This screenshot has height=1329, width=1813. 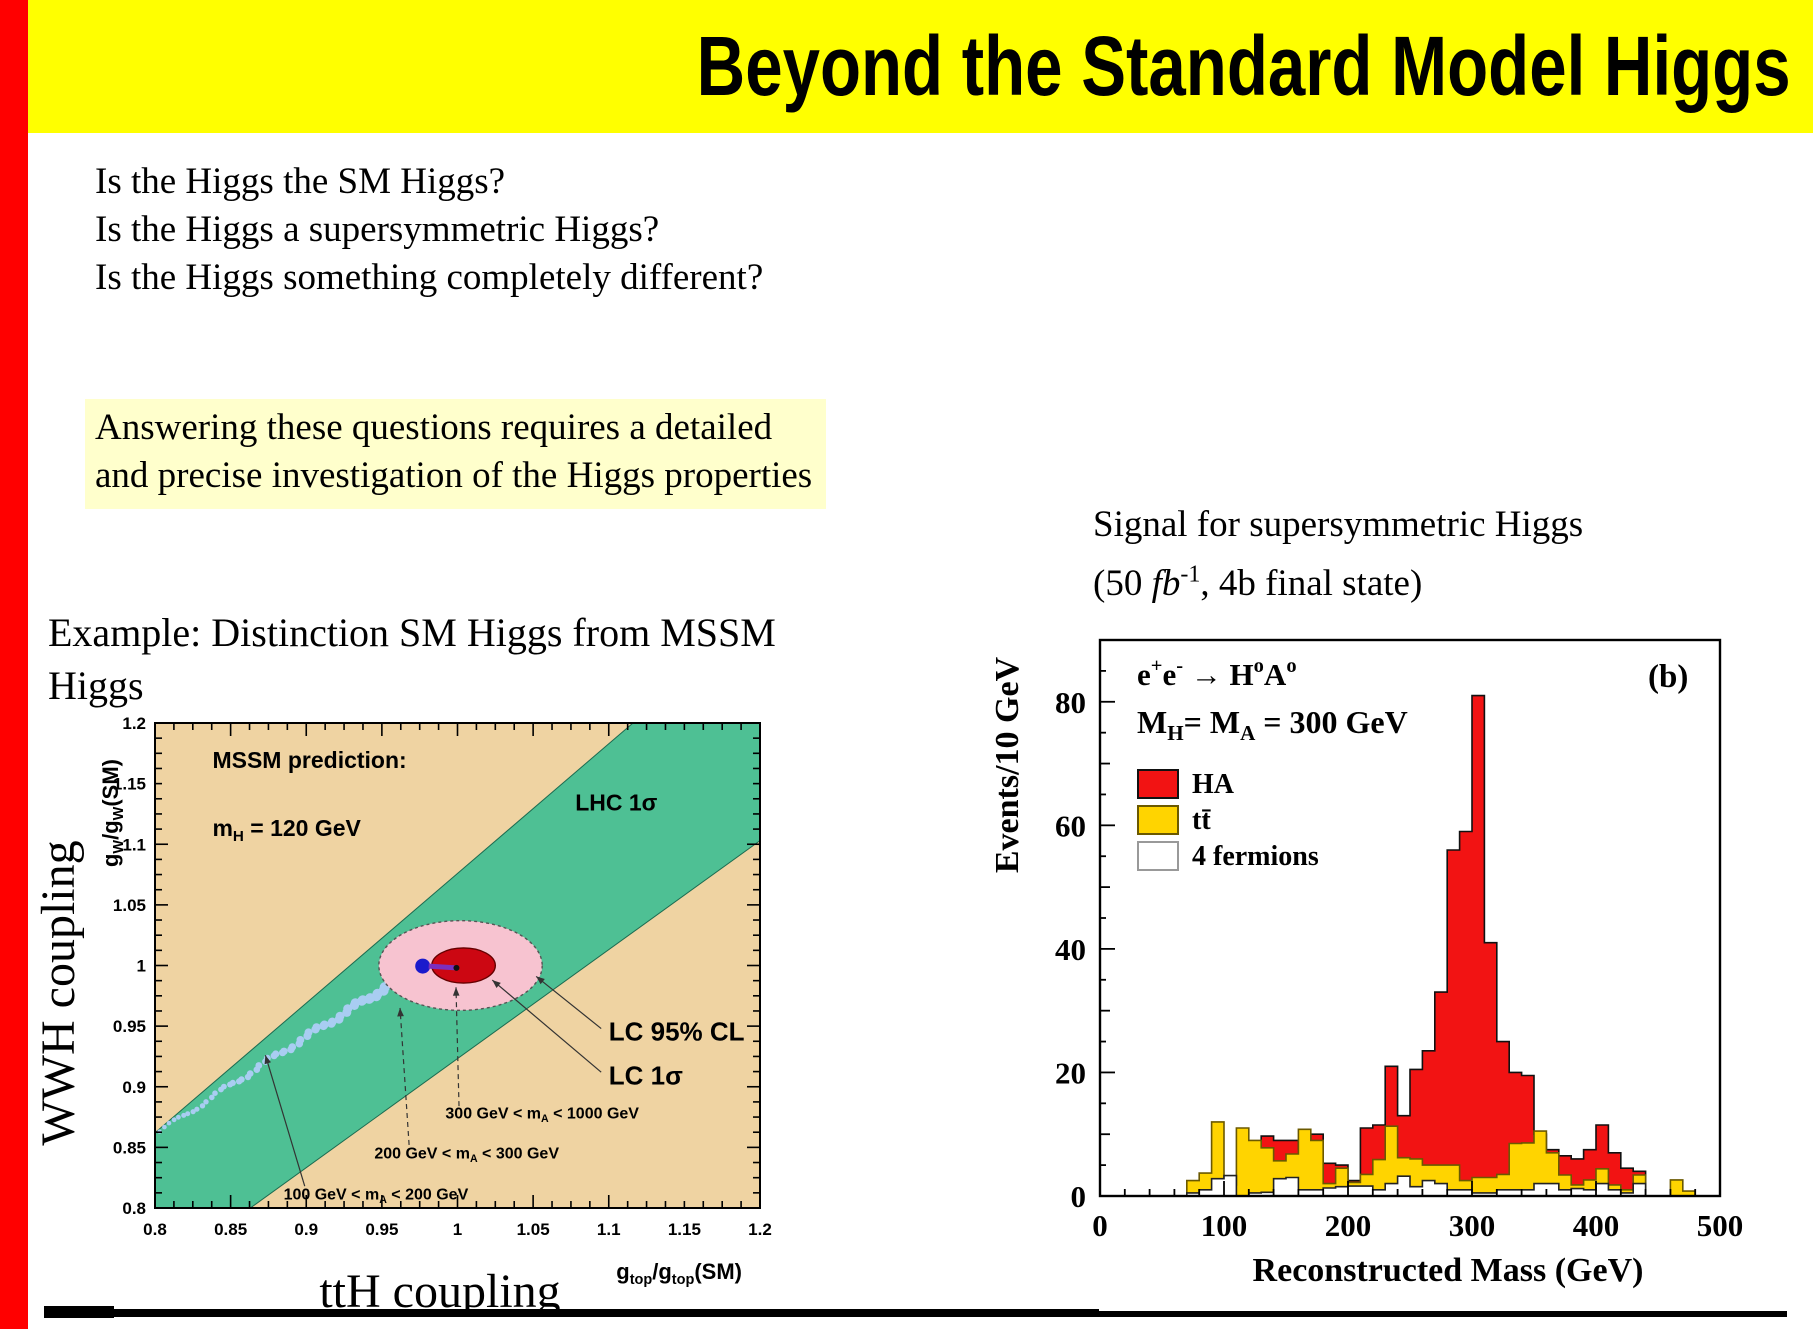 What do you see at coordinates (1443, 1314) in the screenshot?
I see `footer-bar-thin` at bounding box center [1443, 1314].